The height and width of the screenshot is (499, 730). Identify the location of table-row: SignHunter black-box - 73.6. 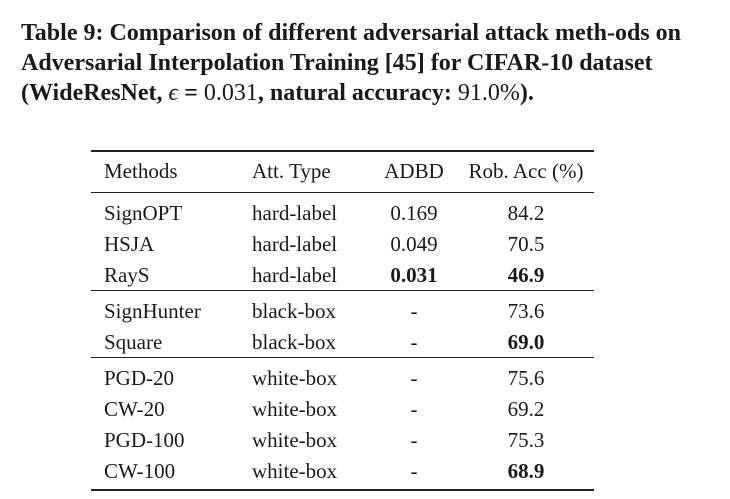
(342, 309).